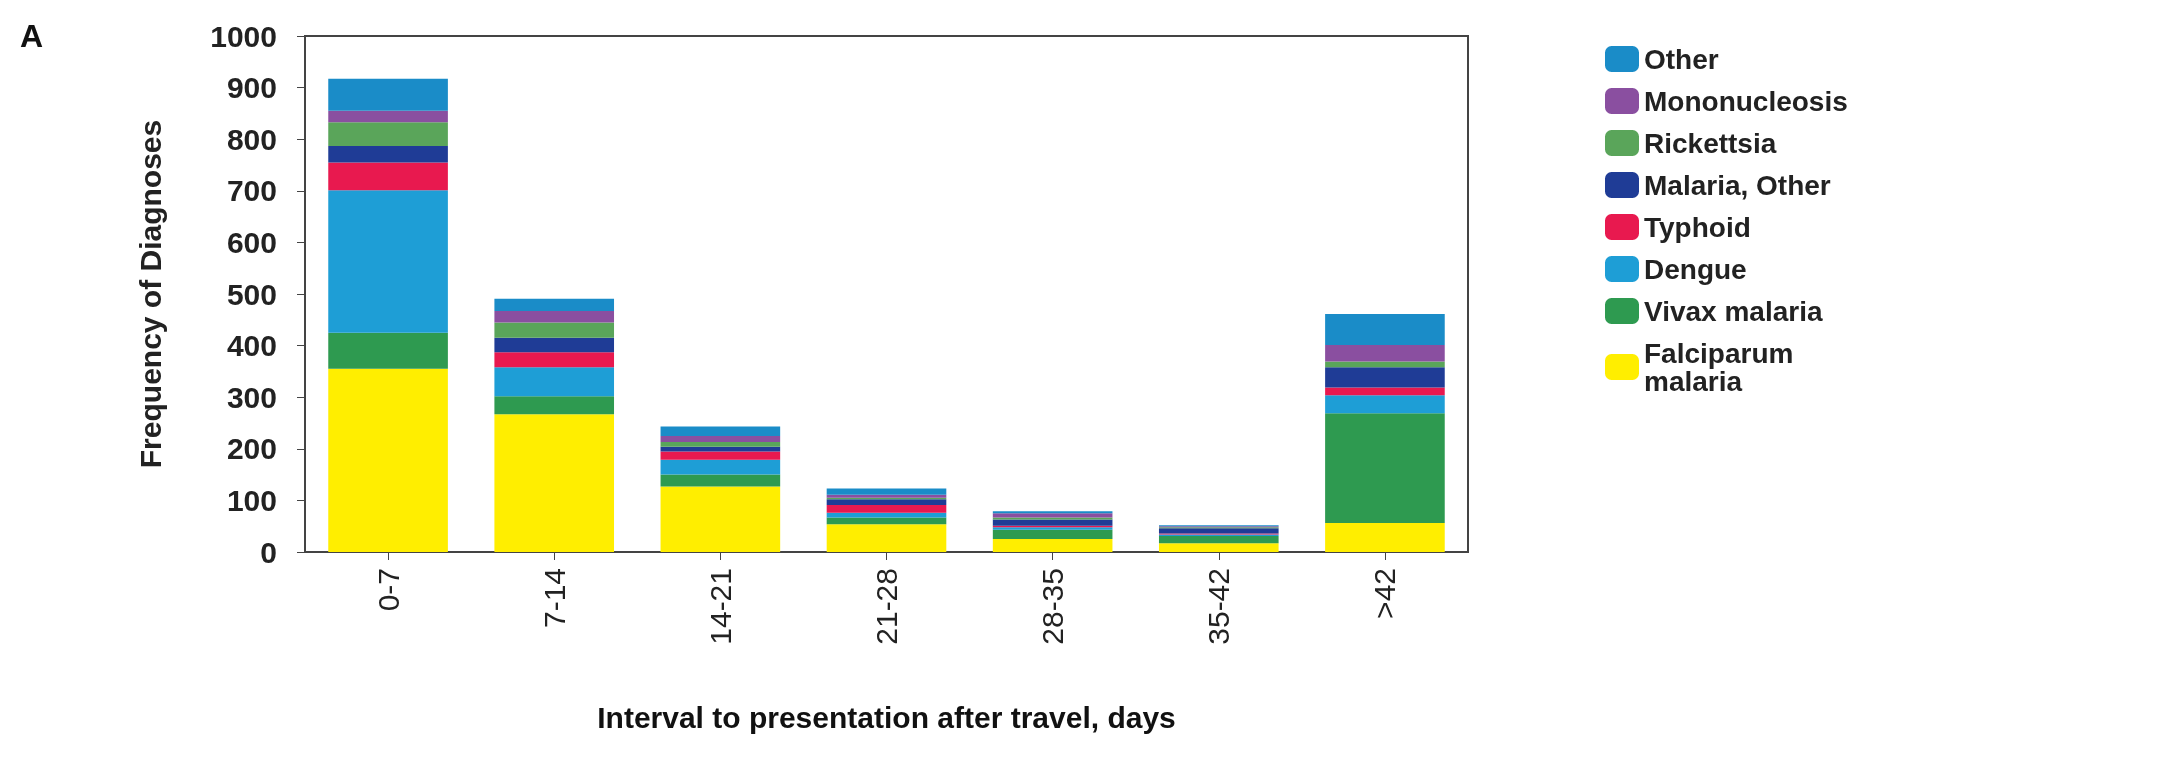 The height and width of the screenshot is (761, 2168). I want to click on y-tick-label: 0, so click(268, 552).